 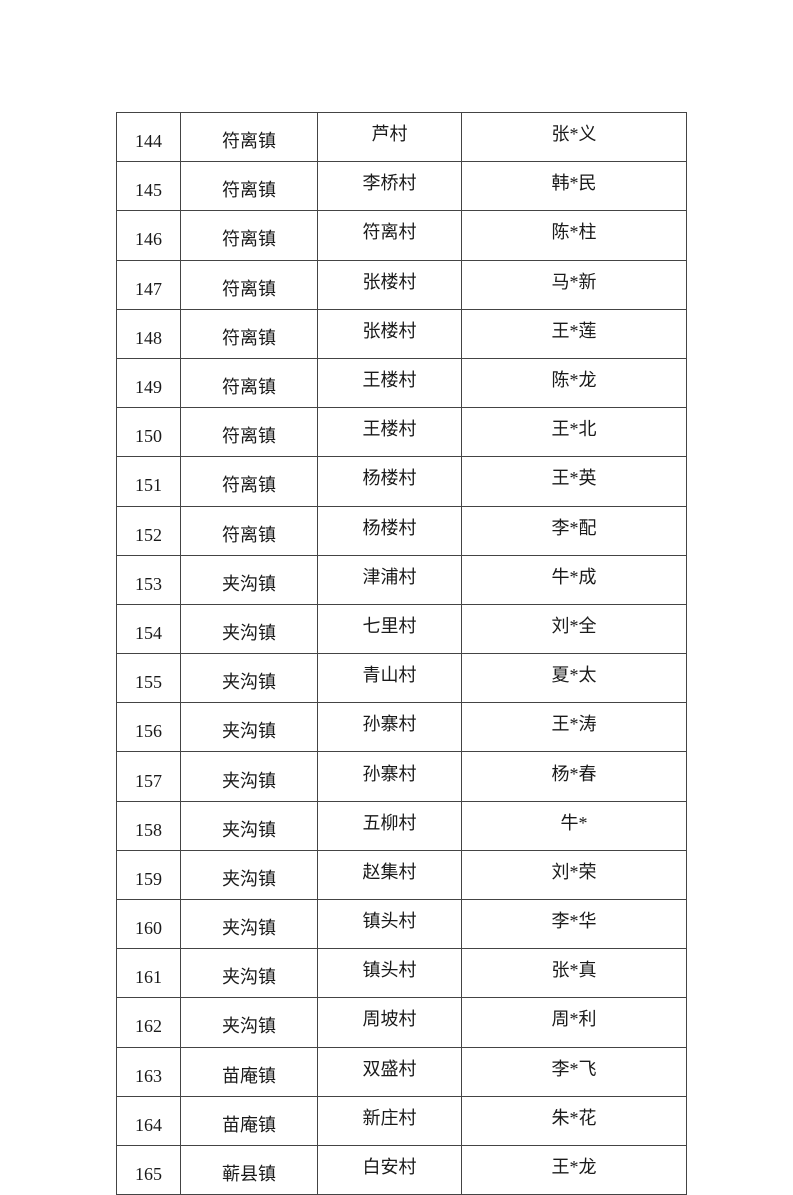 What do you see at coordinates (574, 186) in the screenshot?
I see `name-cell: 韩*民` at bounding box center [574, 186].